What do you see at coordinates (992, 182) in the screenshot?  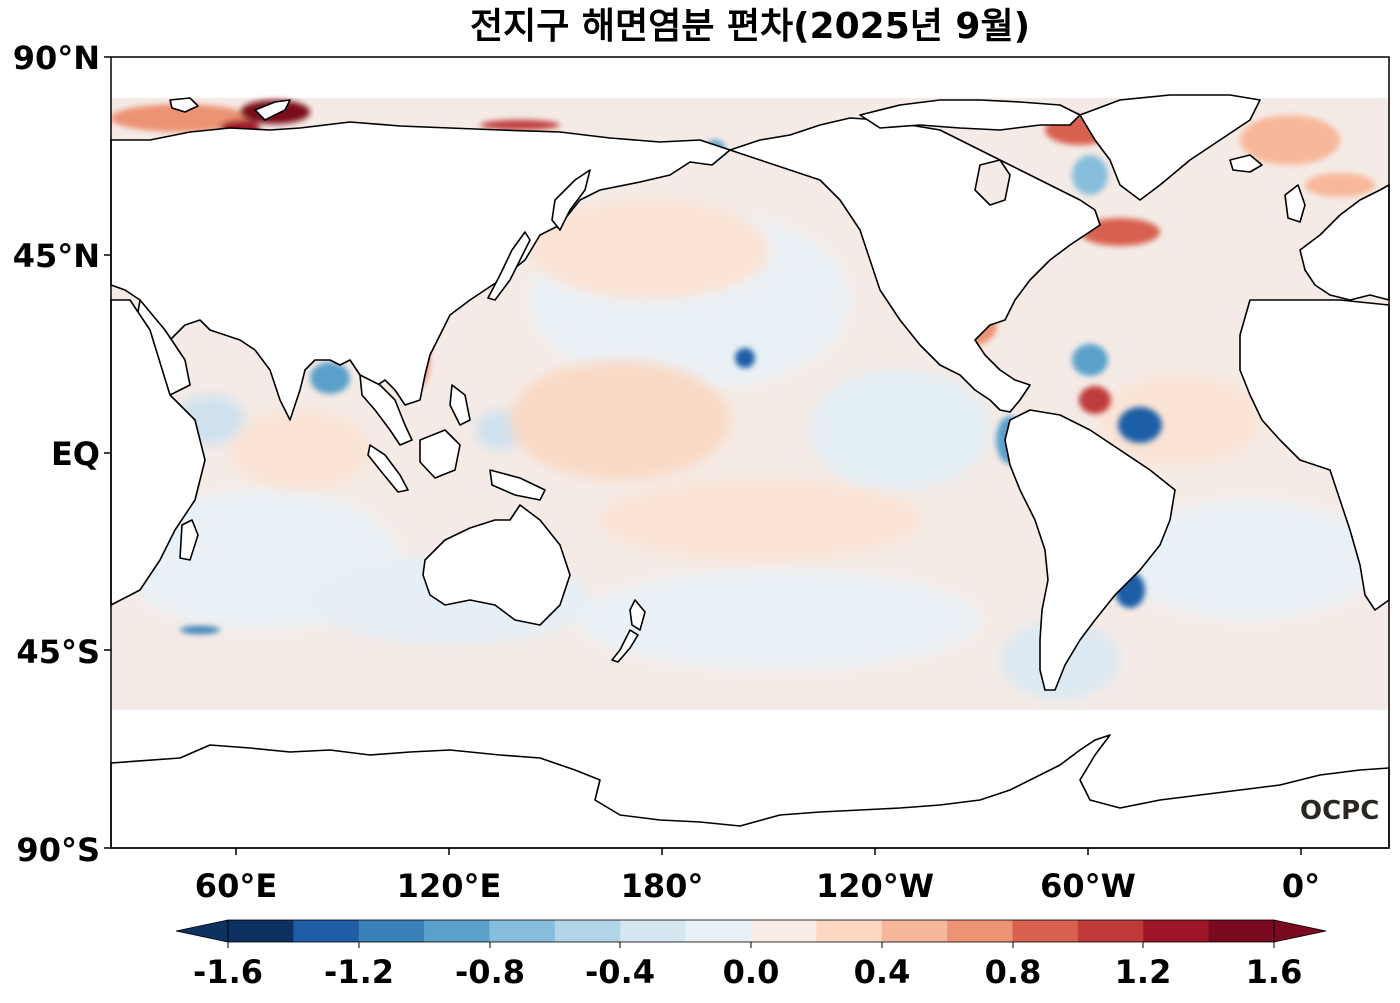 I see `hudson-bay` at bounding box center [992, 182].